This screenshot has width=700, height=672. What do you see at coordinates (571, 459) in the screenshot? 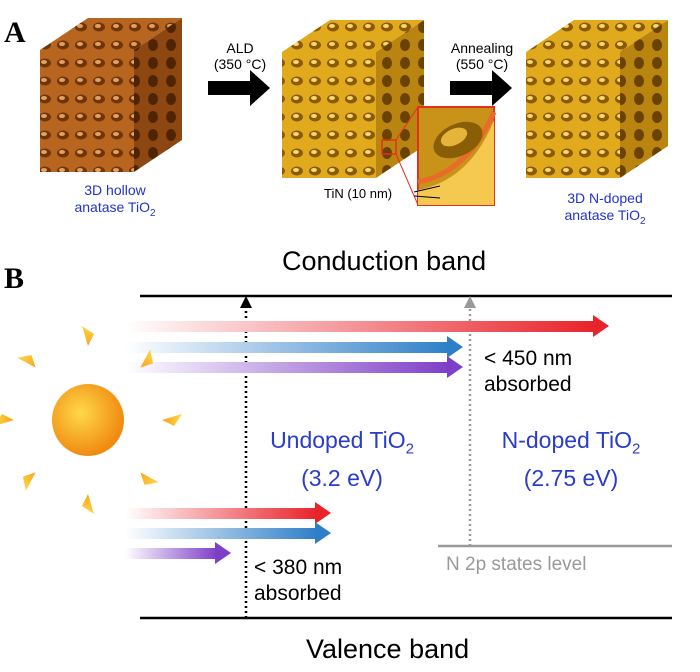
I see `n-doped-tio2-label: N-doped TiO2 (2.75 eV)` at bounding box center [571, 459].